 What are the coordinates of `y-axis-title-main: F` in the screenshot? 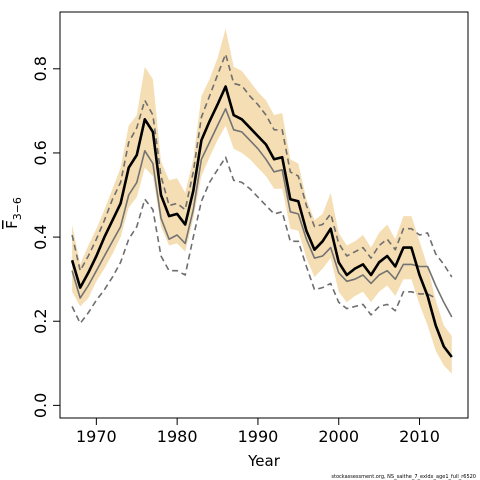 It's located at (12, 224).